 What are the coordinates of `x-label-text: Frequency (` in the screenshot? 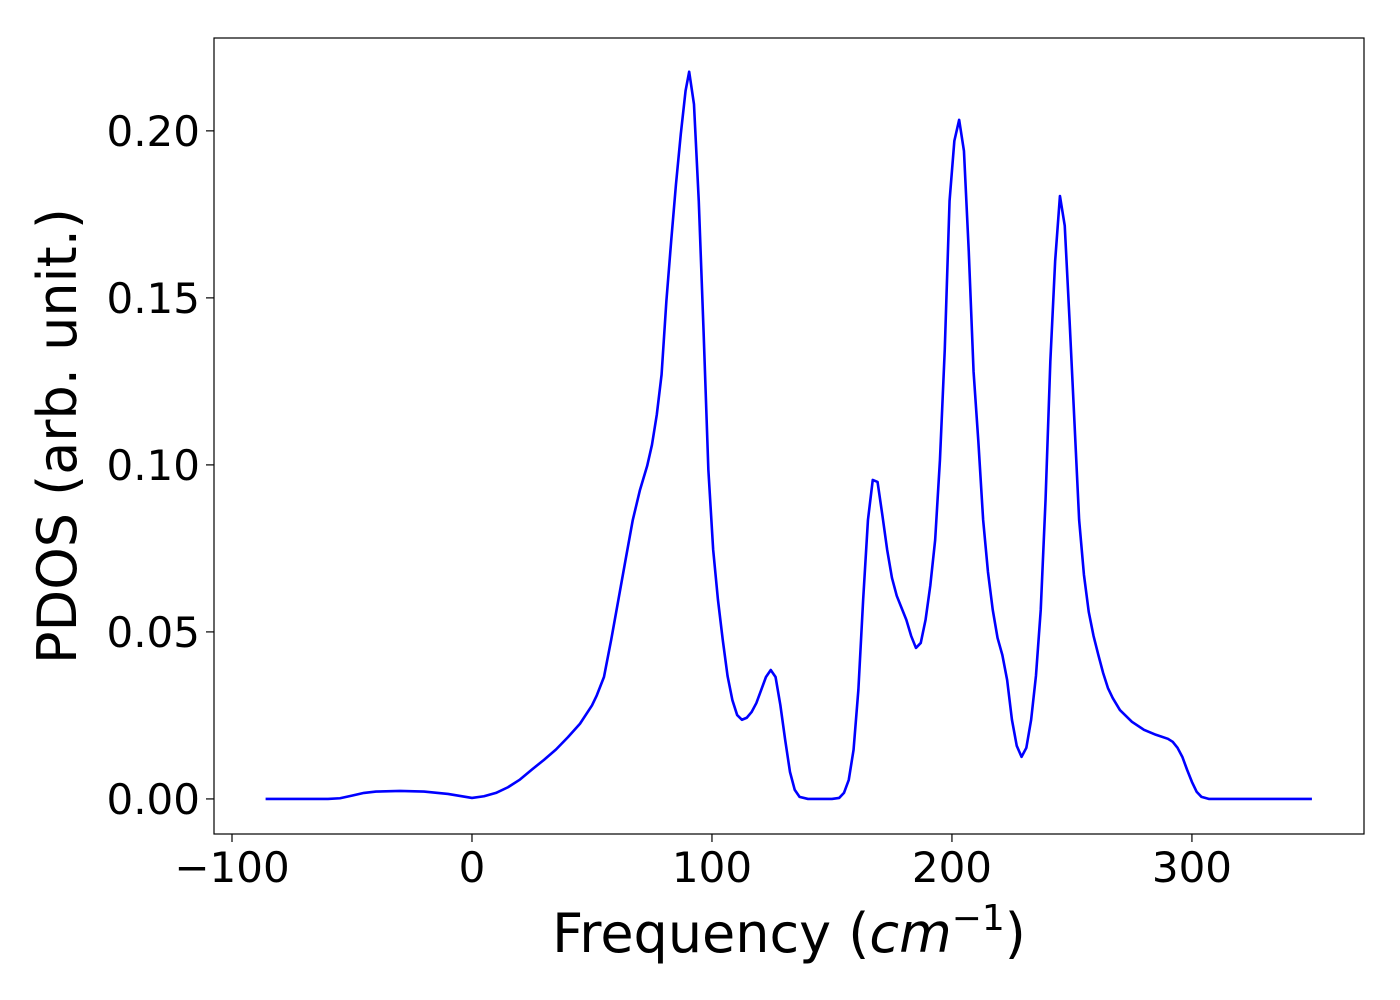 It's located at (710, 933).